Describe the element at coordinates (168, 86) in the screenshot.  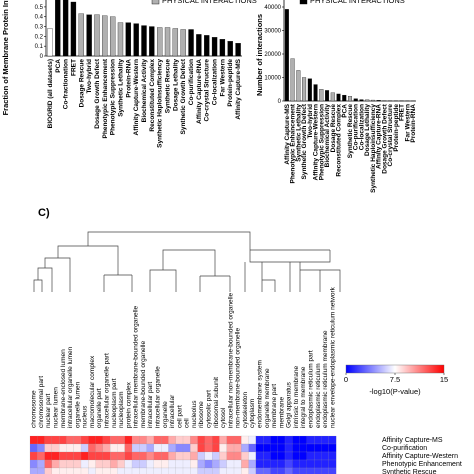
I see `x-tick-label: Synthetic Rescue` at that location.